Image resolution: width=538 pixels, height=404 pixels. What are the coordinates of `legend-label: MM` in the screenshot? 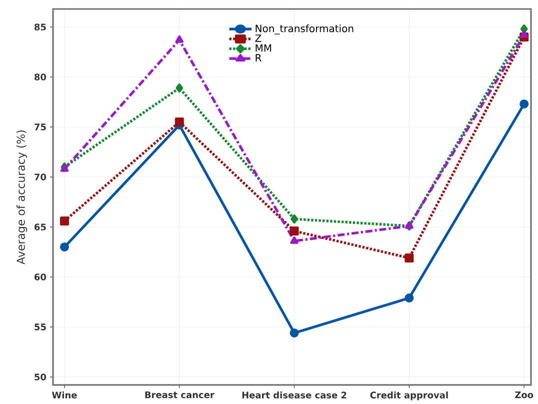 It's located at (264, 48).